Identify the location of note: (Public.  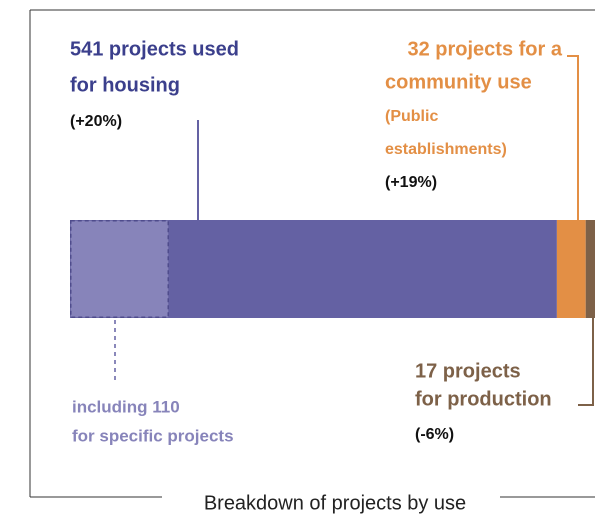
(411, 116).